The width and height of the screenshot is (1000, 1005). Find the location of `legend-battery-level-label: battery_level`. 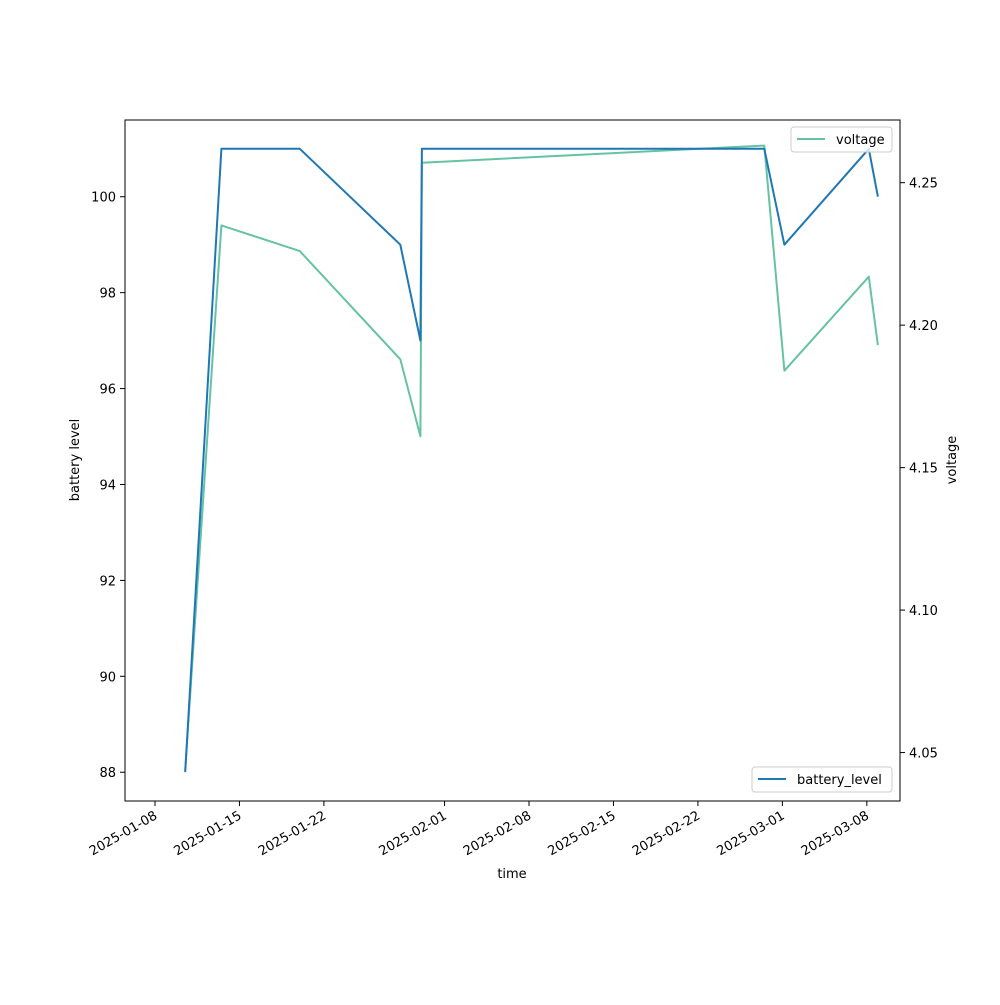

legend-battery-level-label: battery_level is located at coordinates (839, 780).